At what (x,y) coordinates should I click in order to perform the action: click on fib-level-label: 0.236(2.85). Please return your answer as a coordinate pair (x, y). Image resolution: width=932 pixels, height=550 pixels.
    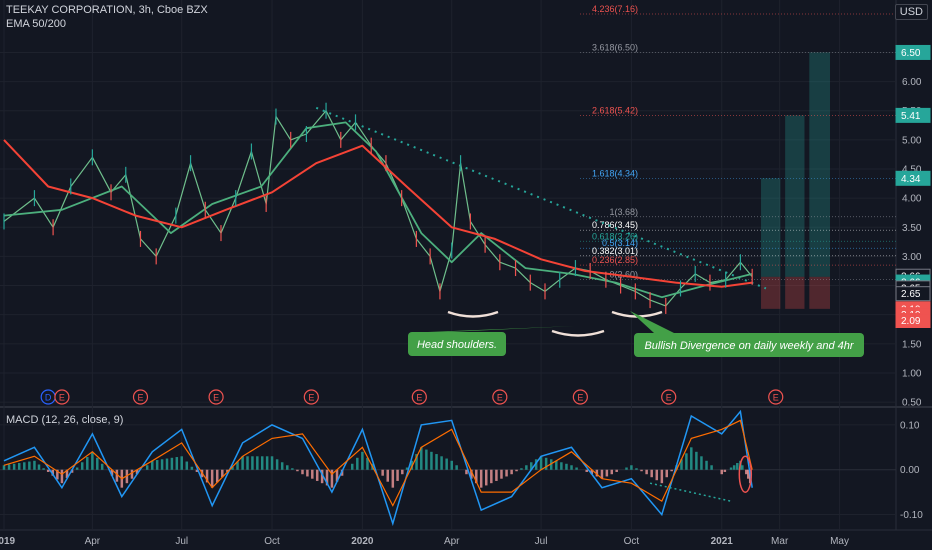
    Looking at the image, I should click on (615, 260).